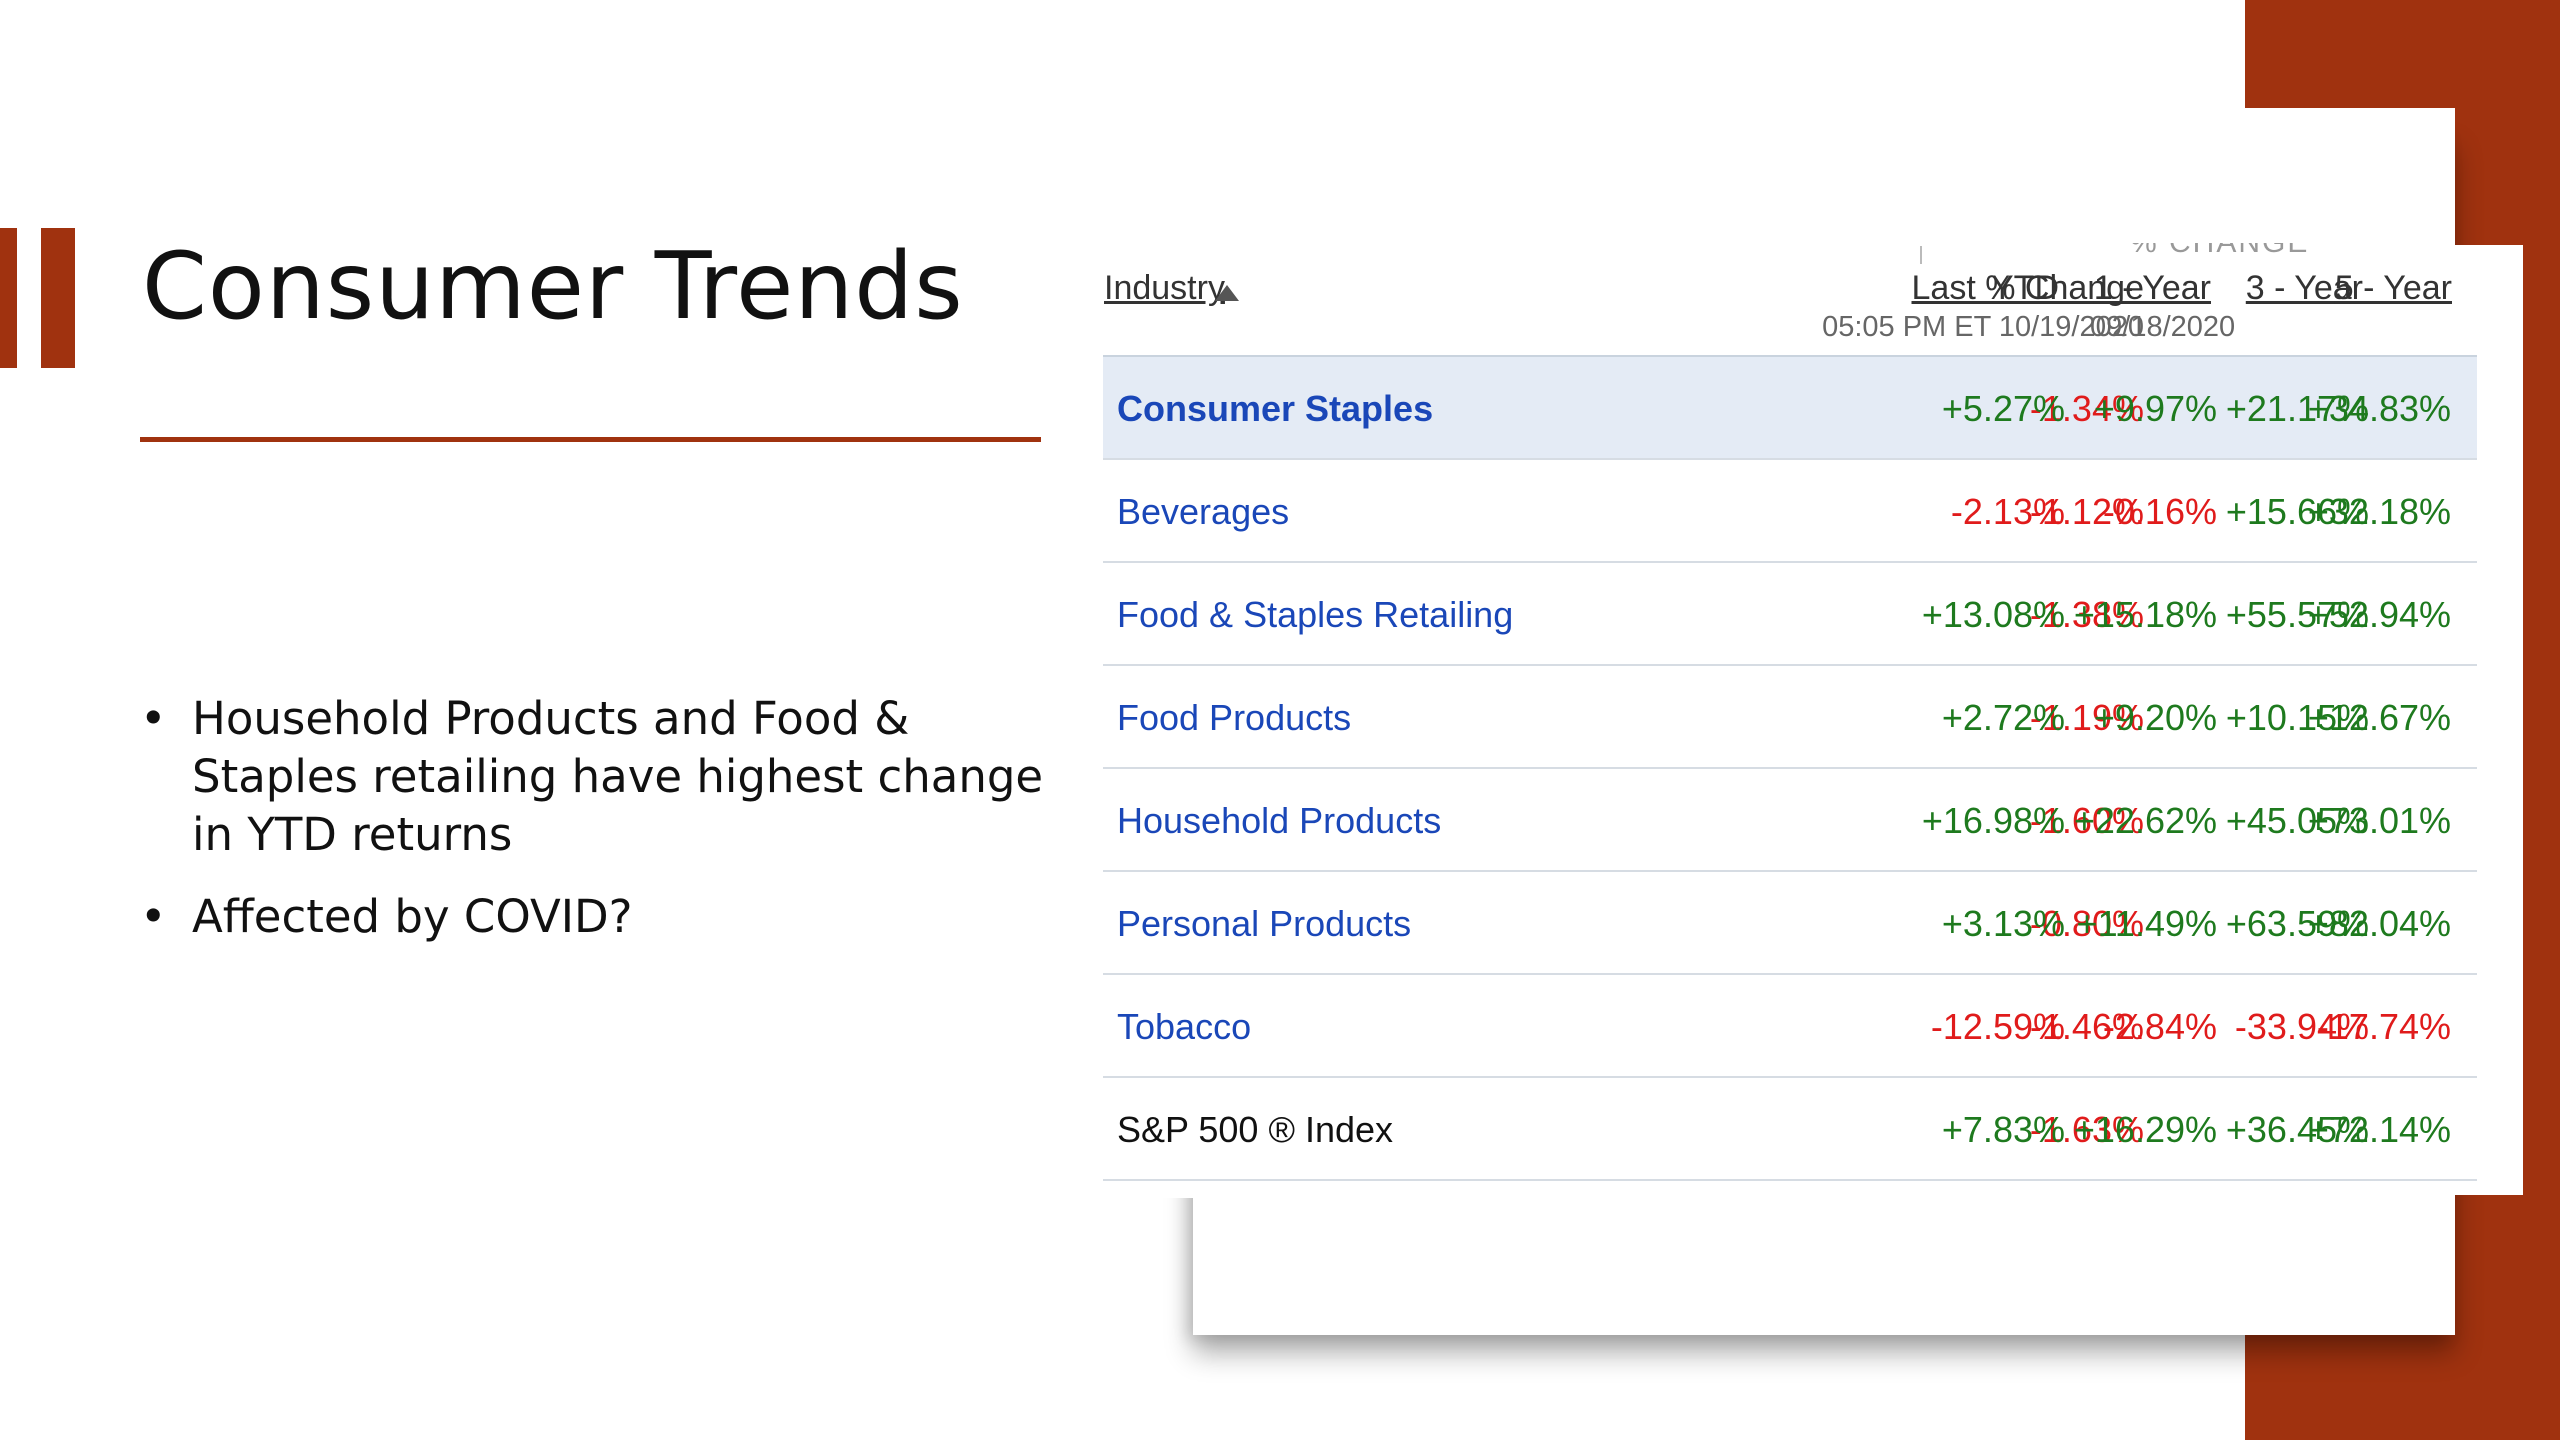 This screenshot has height=1440, width=2560. What do you see at coordinates (2086, 717) in the screenshot?
I see `last-change-cell: -1.19%` at bounding box center [2086, 717].